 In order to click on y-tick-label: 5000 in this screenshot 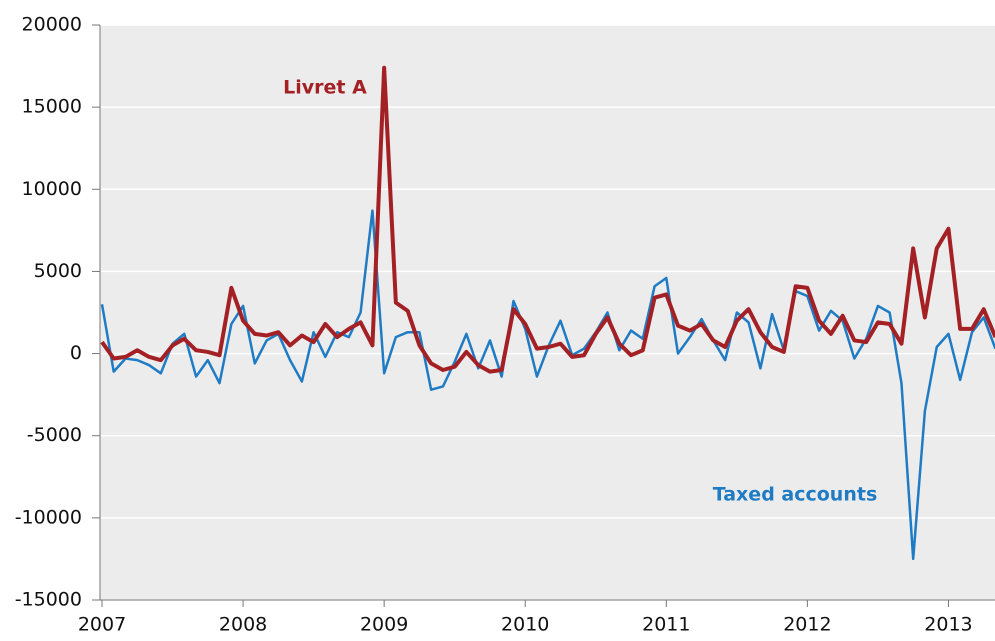, I will do `click(58, 271)`.